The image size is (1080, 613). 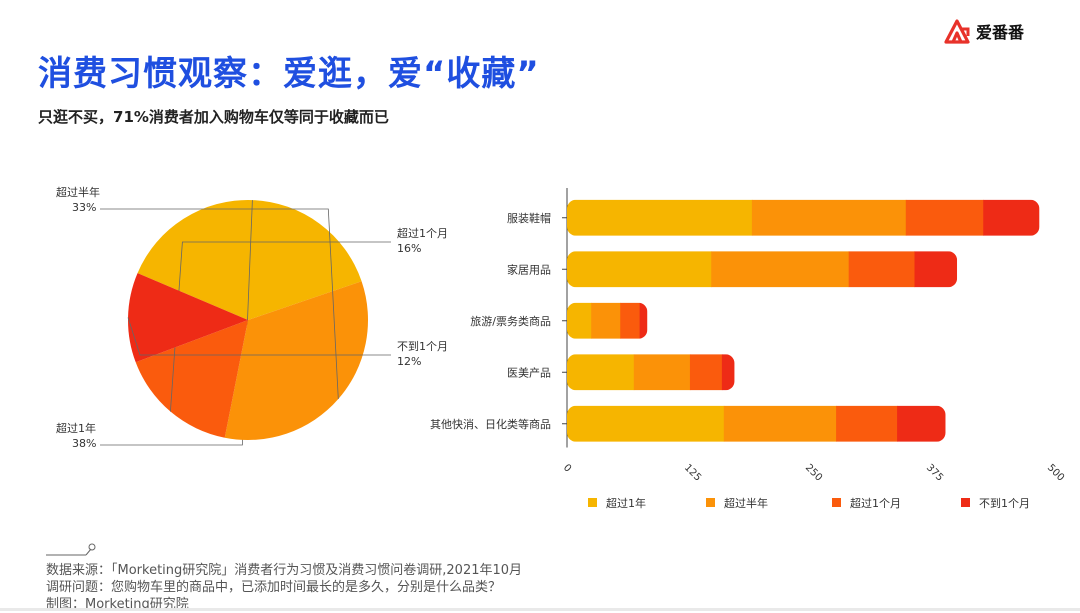 I want to click on bar-x-tick-label: 0, so click(x=567, y=468).